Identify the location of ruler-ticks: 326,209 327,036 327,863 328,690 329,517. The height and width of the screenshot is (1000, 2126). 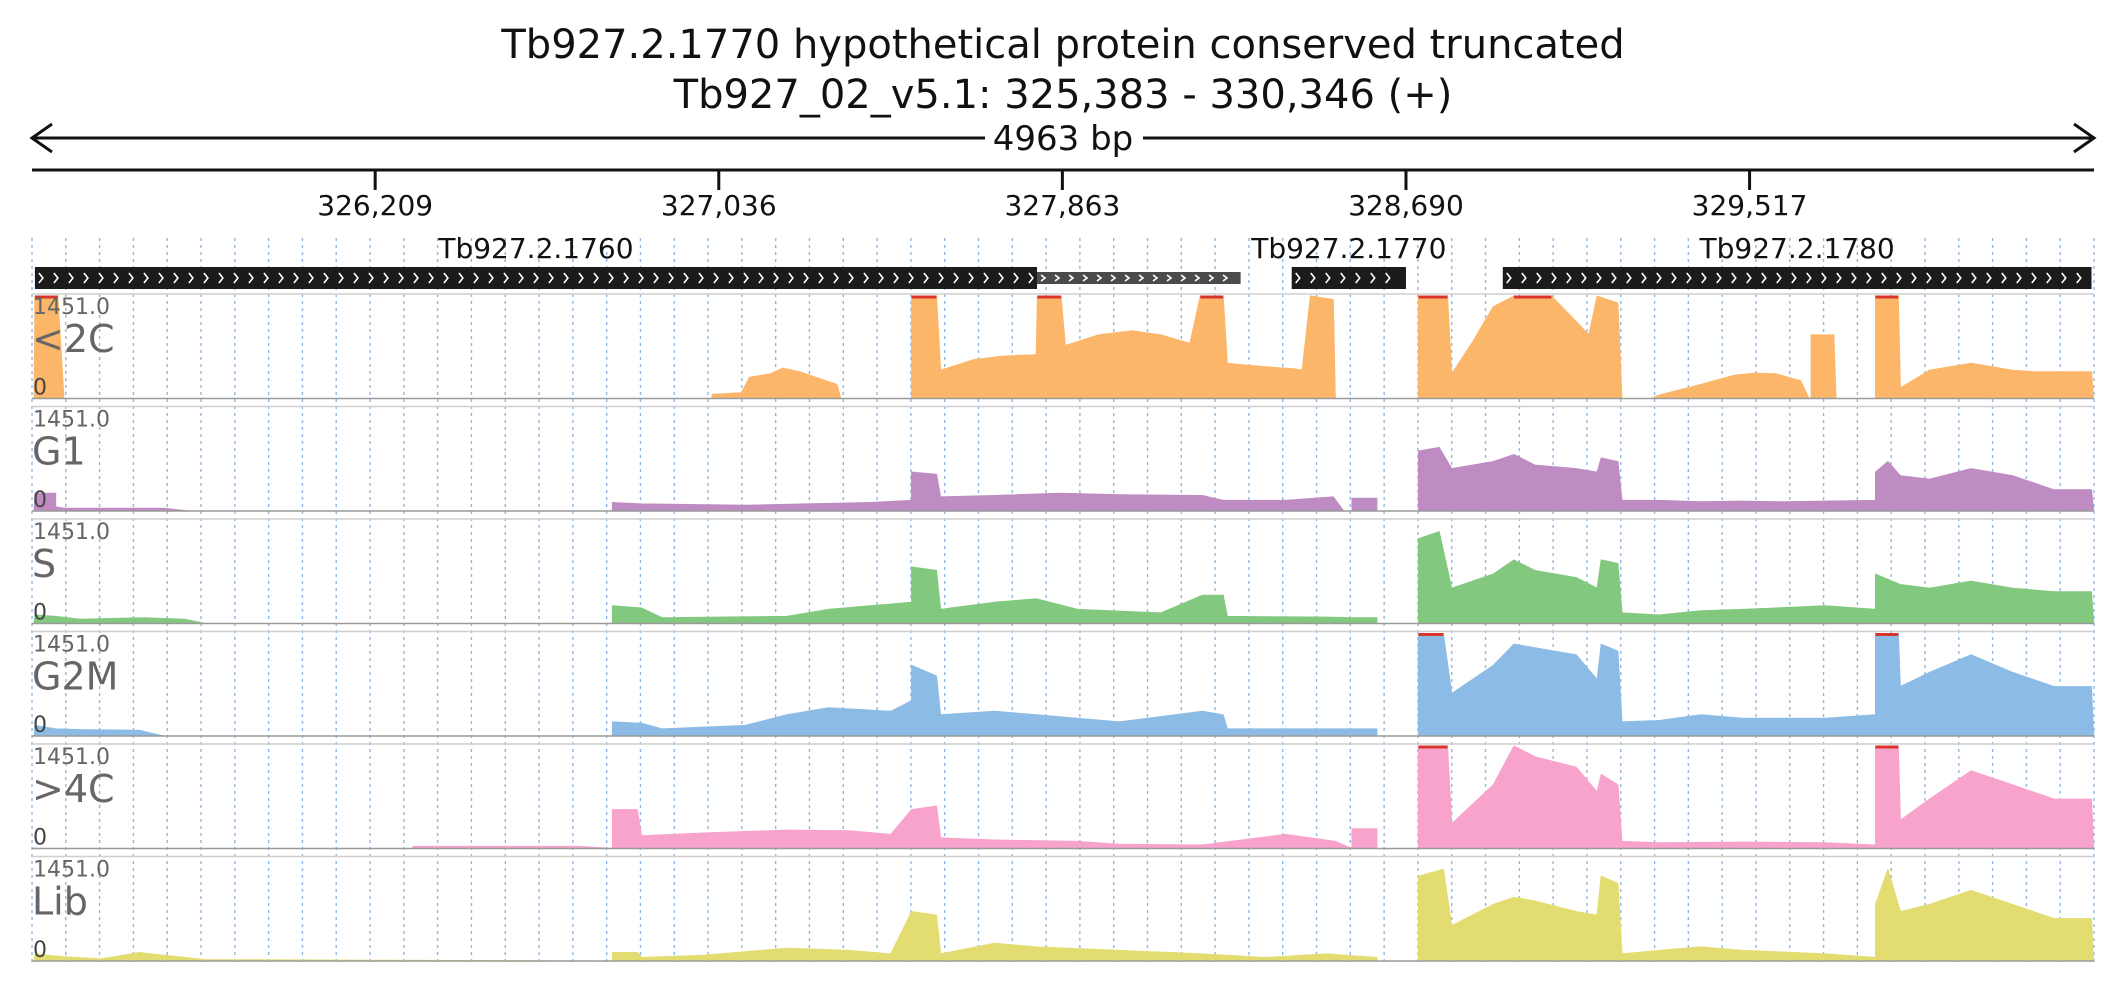
(1062, 196).